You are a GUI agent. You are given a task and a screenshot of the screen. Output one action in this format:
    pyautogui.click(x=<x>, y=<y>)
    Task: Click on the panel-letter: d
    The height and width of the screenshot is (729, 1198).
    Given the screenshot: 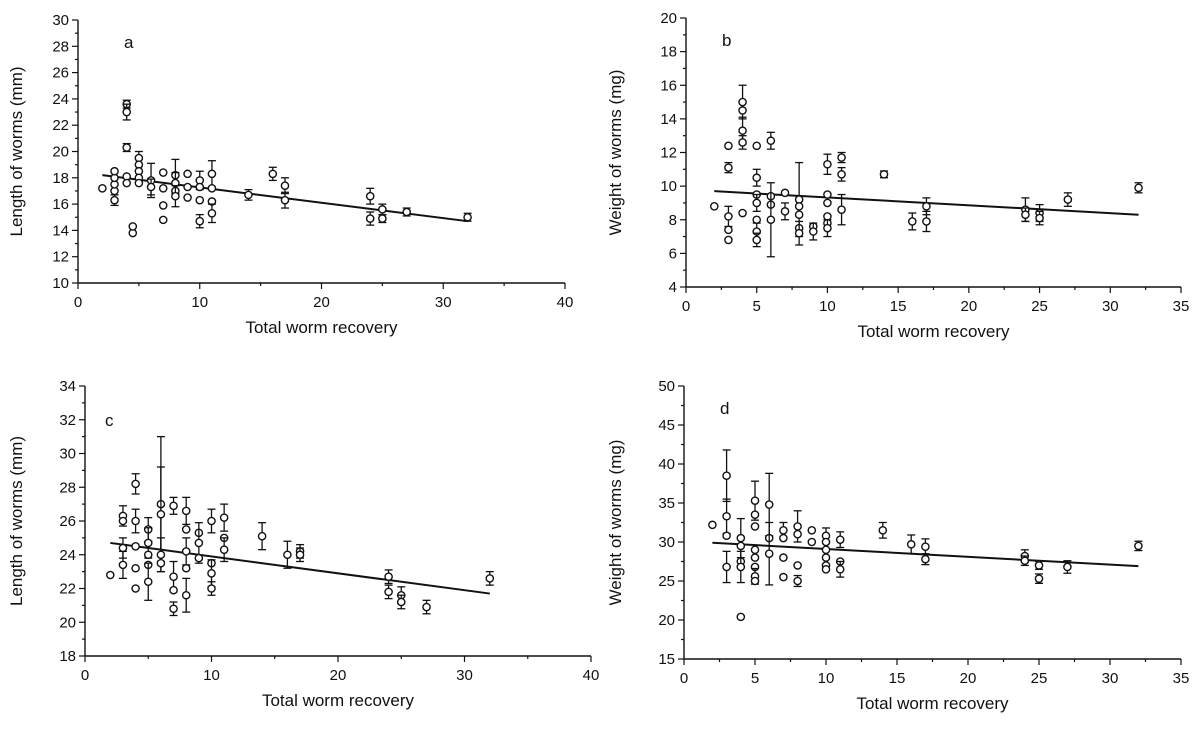 What is the action you would take?
    pyautogui.click(x=724, y=408)
    